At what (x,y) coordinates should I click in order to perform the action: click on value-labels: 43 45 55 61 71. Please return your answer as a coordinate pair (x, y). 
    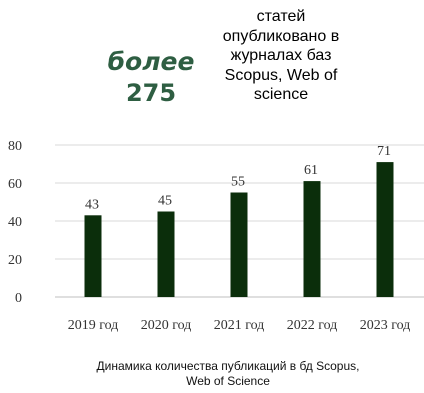
    Looking at the image, I should click on (238, 178).